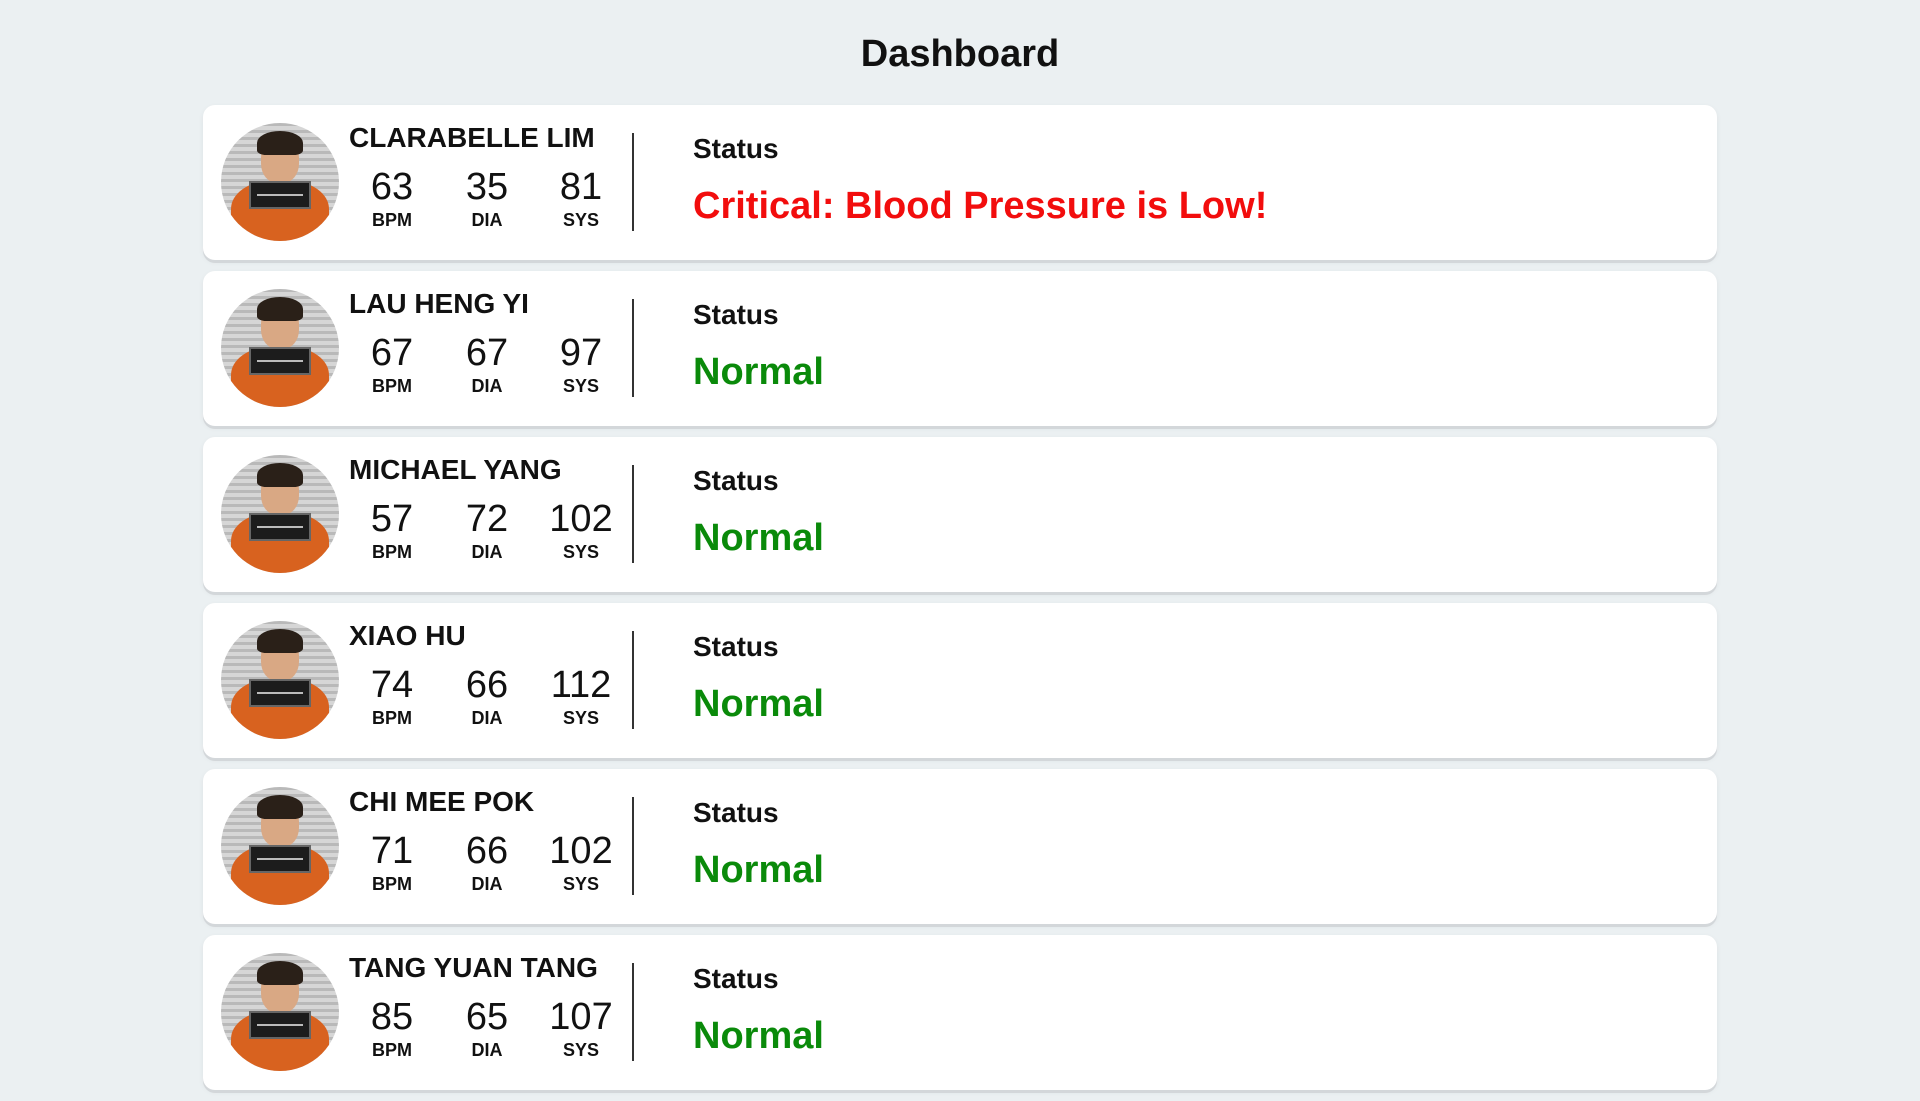 The image size is (1920, 1101). I want to click on bpm-value: 57, so click(392, 519).